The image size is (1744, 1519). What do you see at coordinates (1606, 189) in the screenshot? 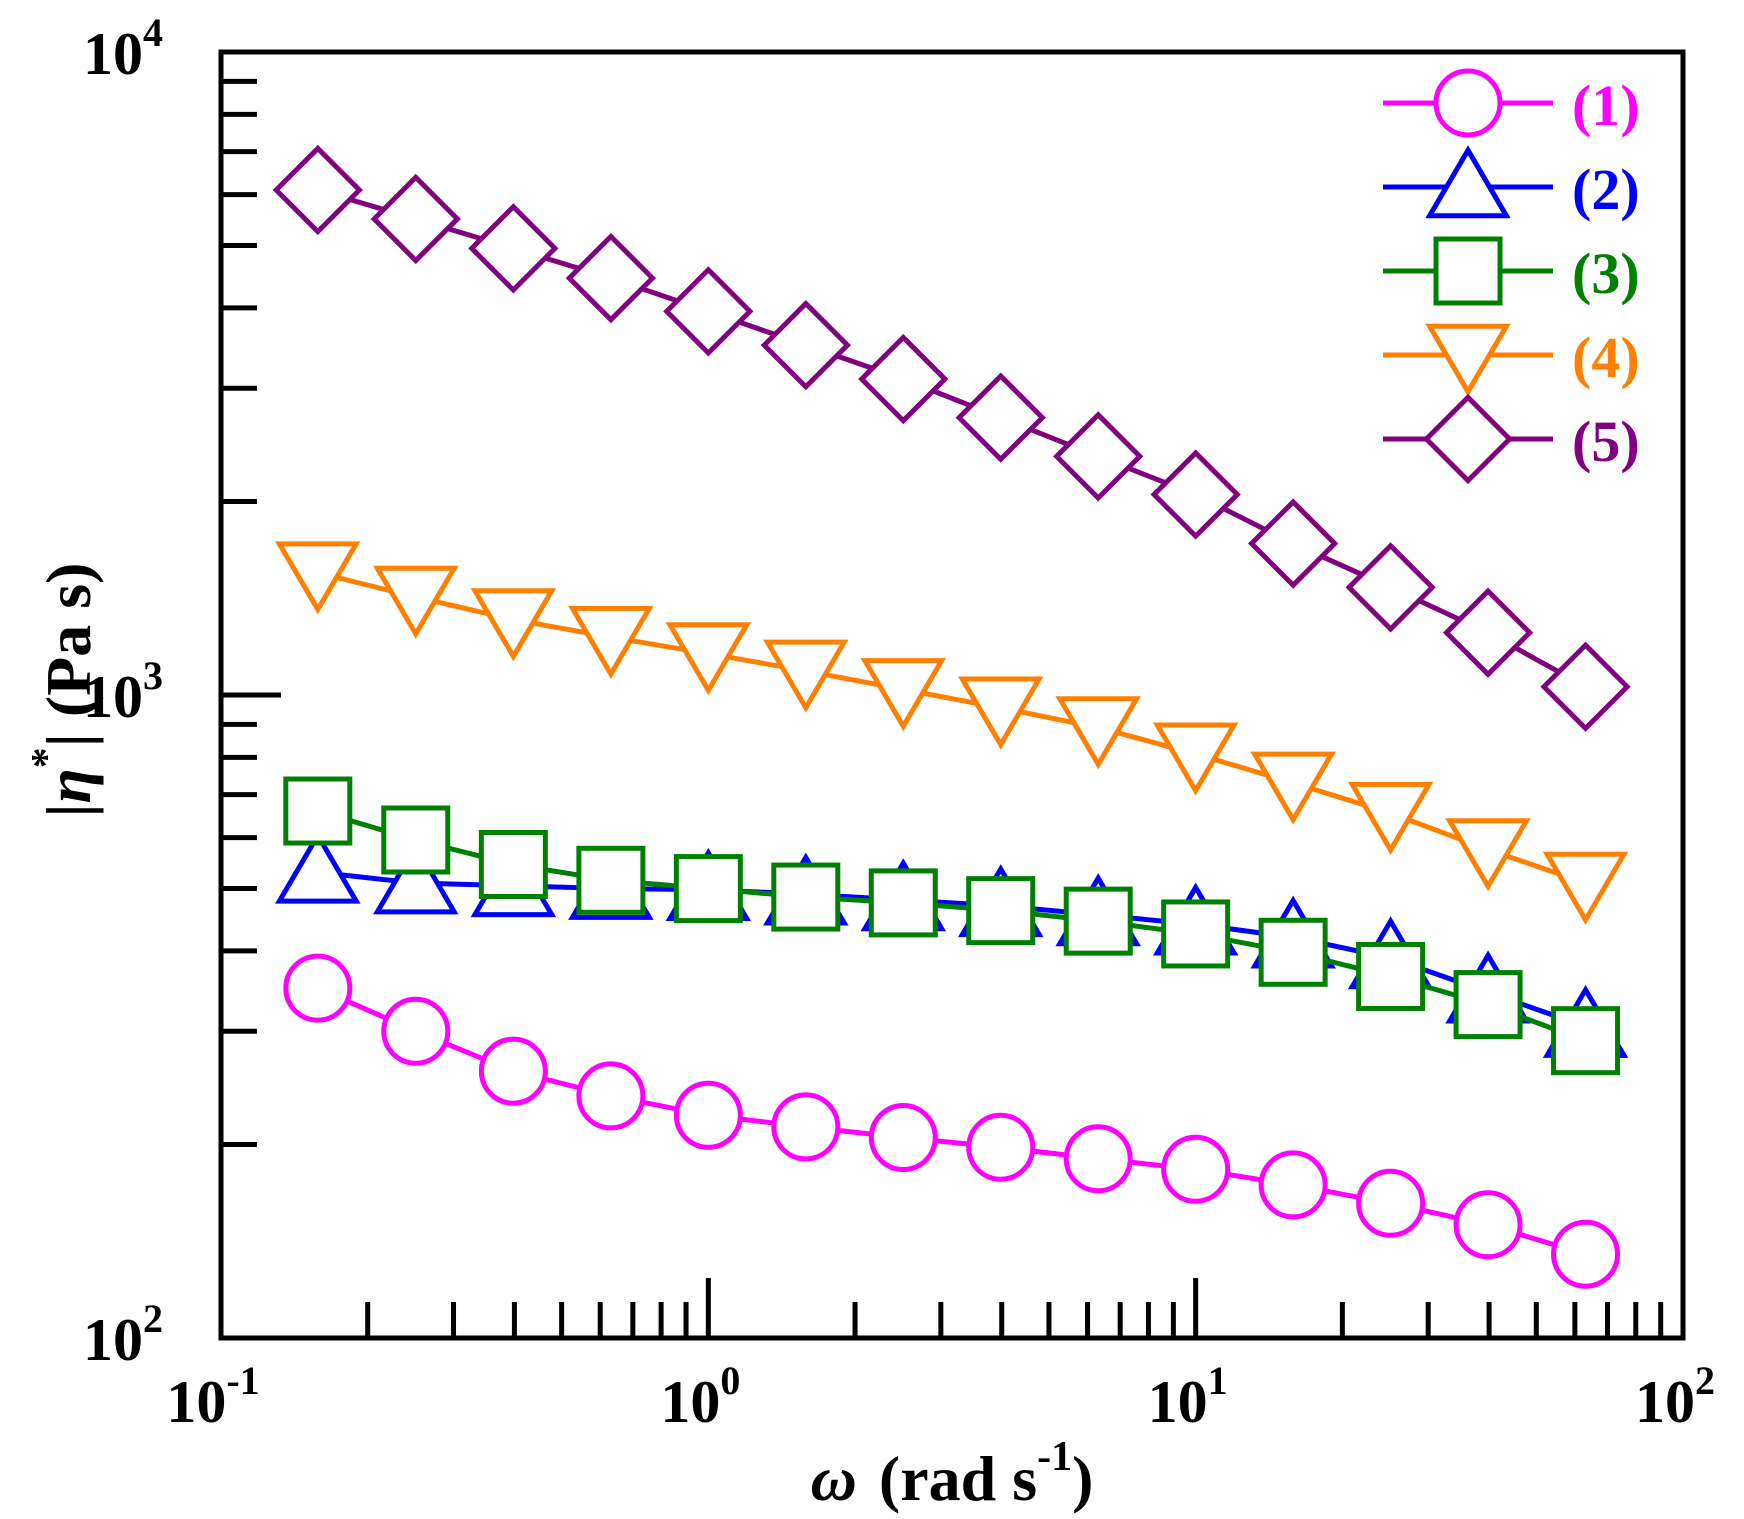
I see `legend-label: (2)` at bounding box center [1606, 189].